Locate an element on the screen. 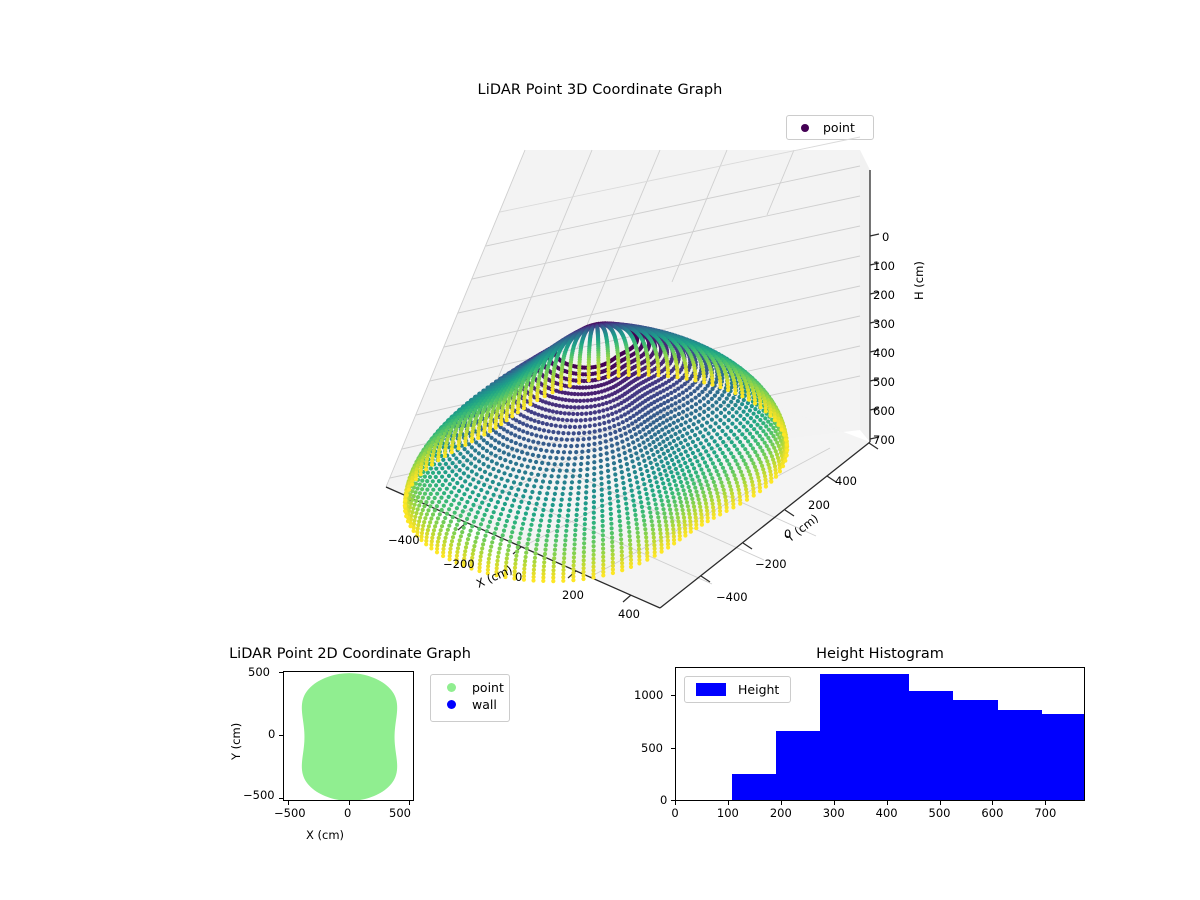 The image size is (1200, 900). histogram-bars is located at coordinates (880, 734).